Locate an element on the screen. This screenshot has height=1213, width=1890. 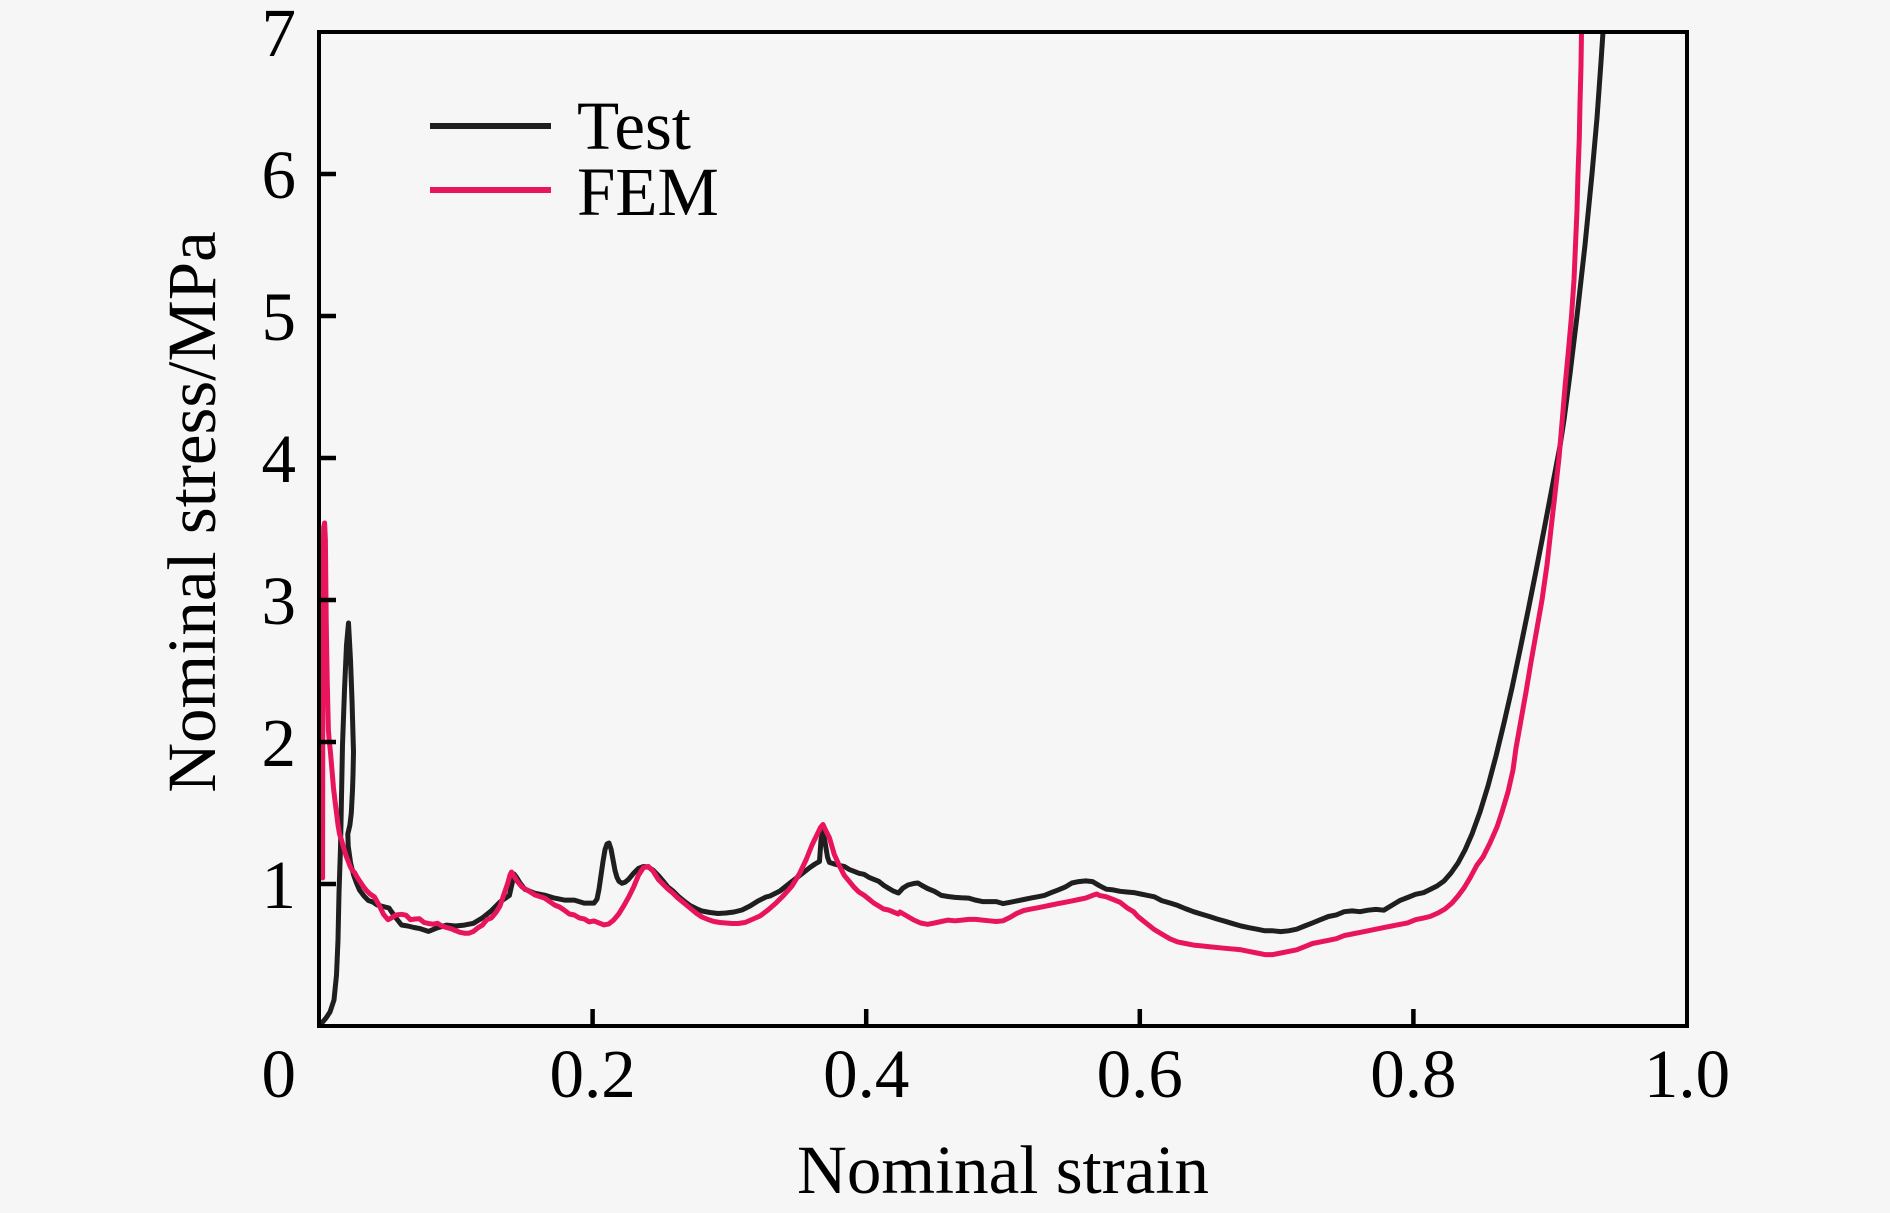
svg-text: Nominal strain is located at coordinates (1003, 1170).